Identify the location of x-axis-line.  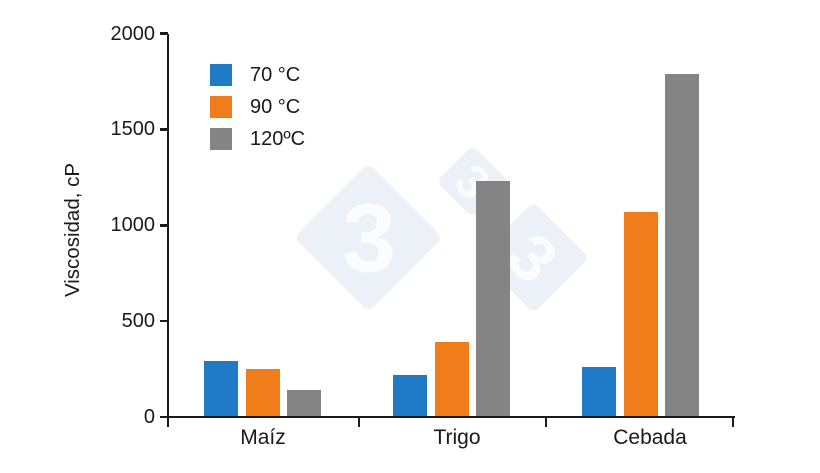
(447, 417).